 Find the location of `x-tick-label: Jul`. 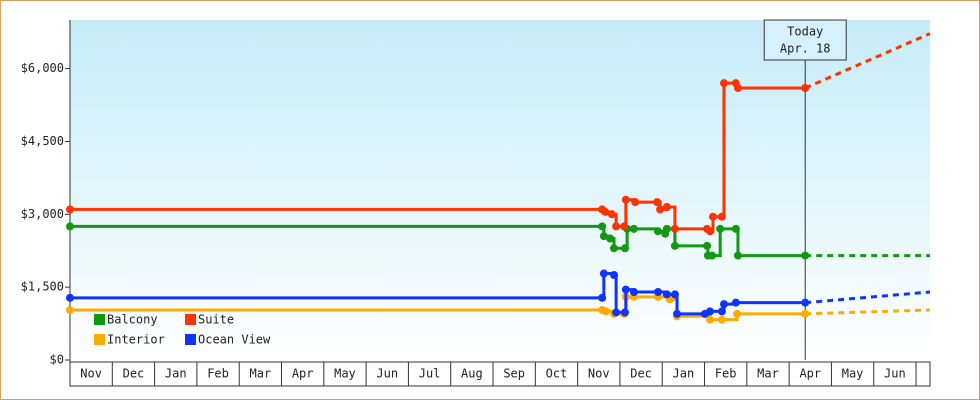

x-tick-label: Jul is located at coordinates (430, 374).